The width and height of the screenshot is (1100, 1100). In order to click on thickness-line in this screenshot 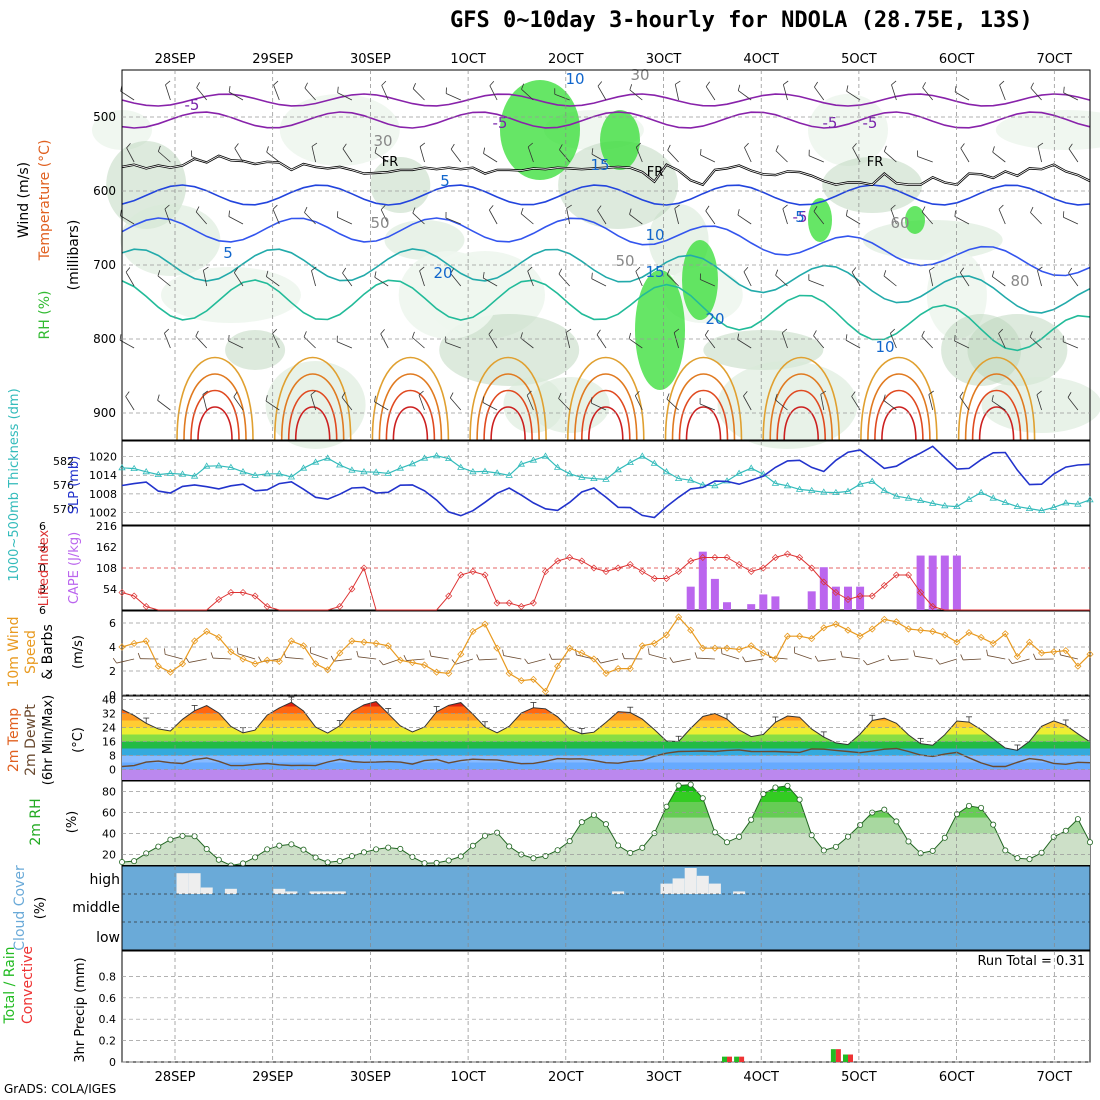, I will do `click(606, 483)`.